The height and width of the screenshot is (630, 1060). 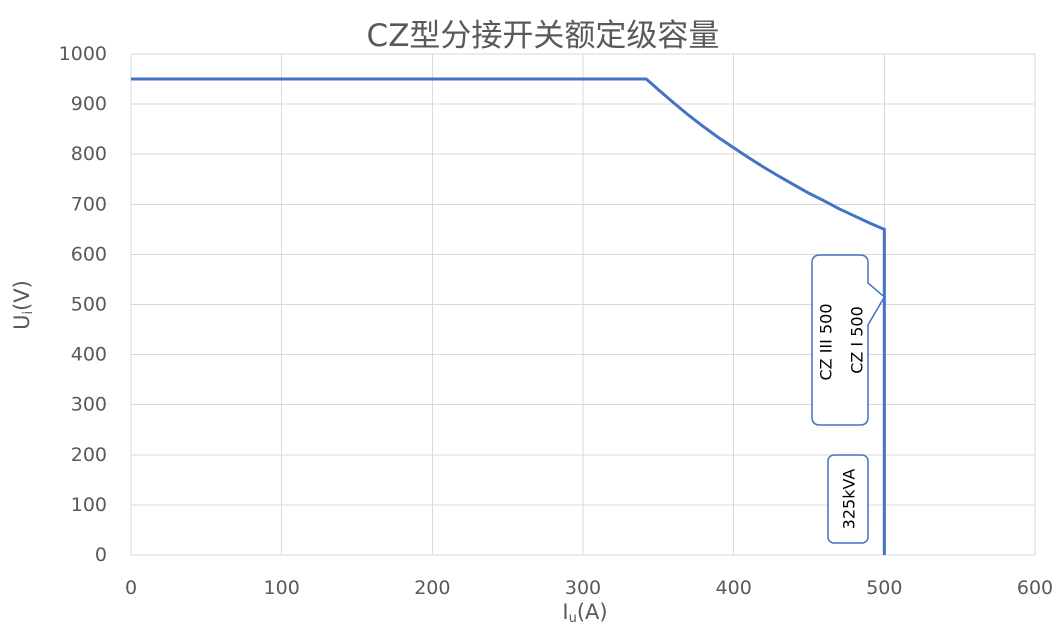 I want to click on y-axis-label: Ui(V), so click(x=23, y=305).